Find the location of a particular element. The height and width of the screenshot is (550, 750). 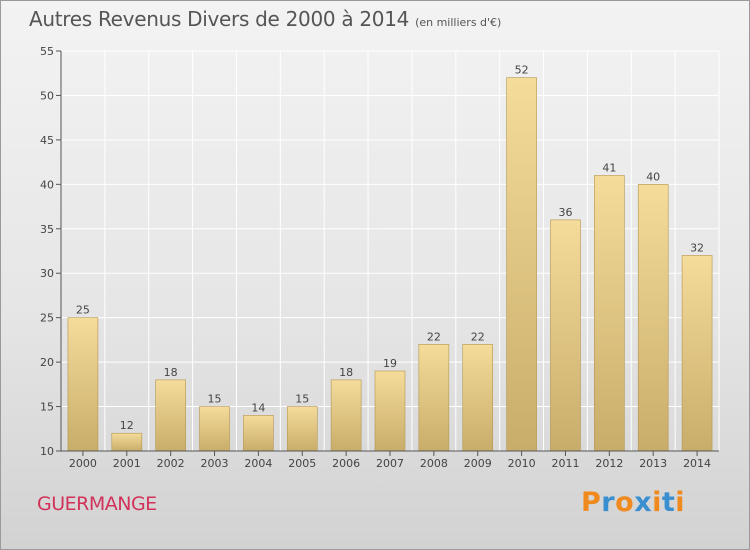

bar-value-label: 36 is located at coordinates (565, 212).